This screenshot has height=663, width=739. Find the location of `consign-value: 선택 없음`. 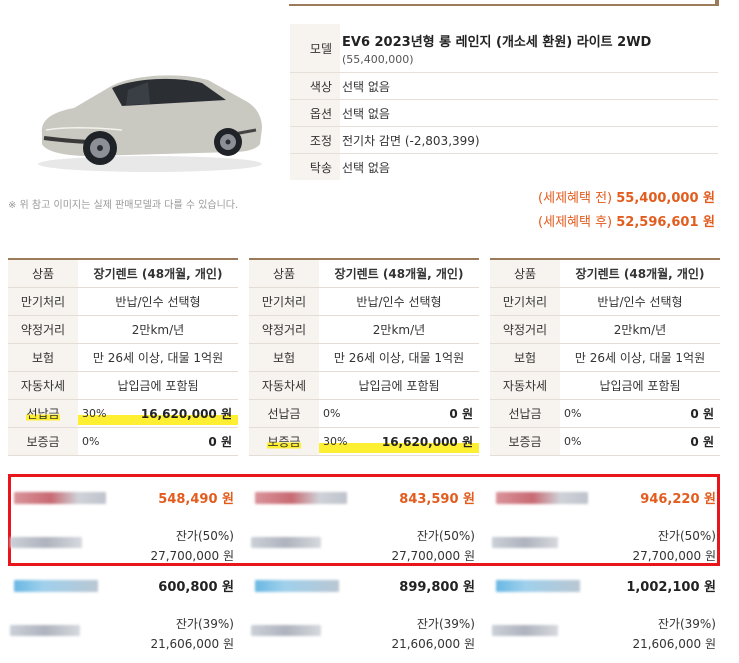

consign-value: 선택 없음 is located at coordinates (366, 167).